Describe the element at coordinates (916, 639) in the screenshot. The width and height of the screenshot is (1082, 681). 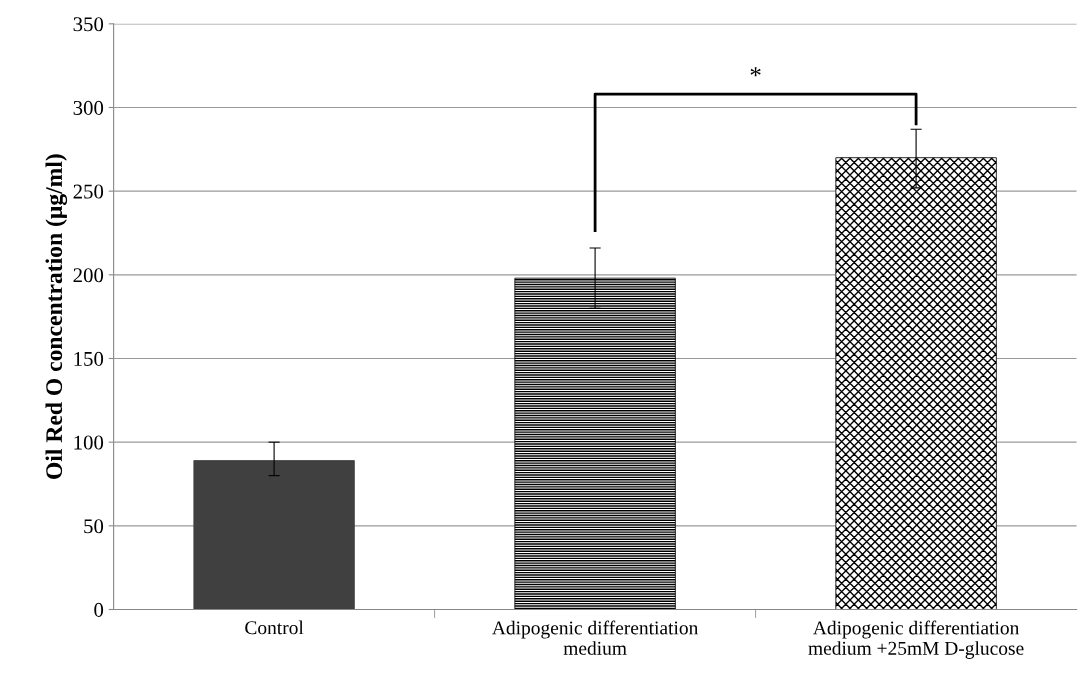
I see `x-tick-label: Adipogenic differentiation medium +25mM D-glucose` at that location.